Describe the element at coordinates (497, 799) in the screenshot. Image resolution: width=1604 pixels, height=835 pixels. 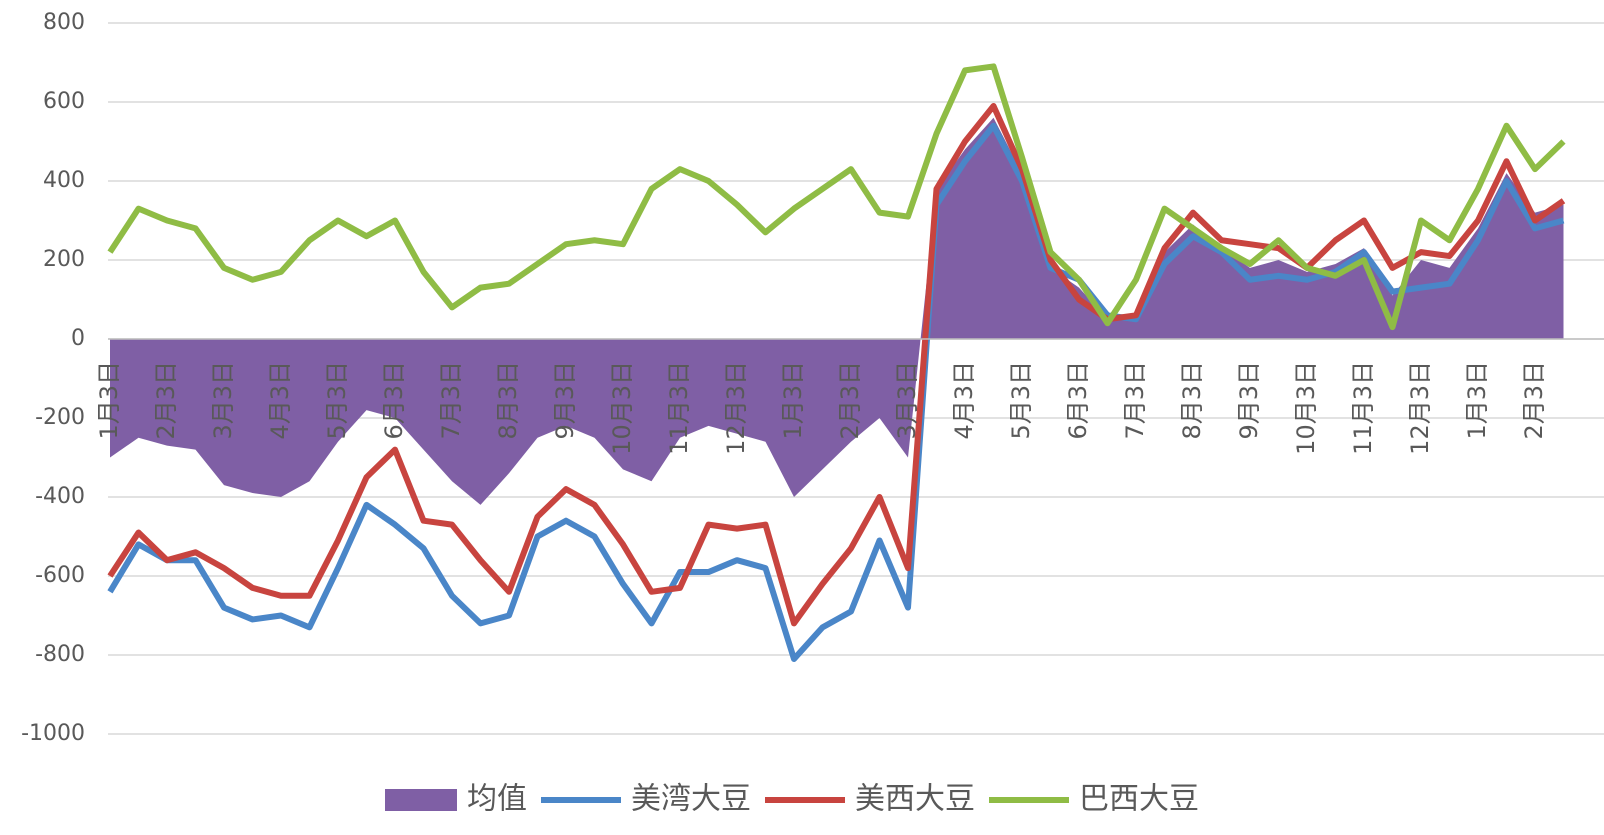
I see `legend-label: 均值` at that location.